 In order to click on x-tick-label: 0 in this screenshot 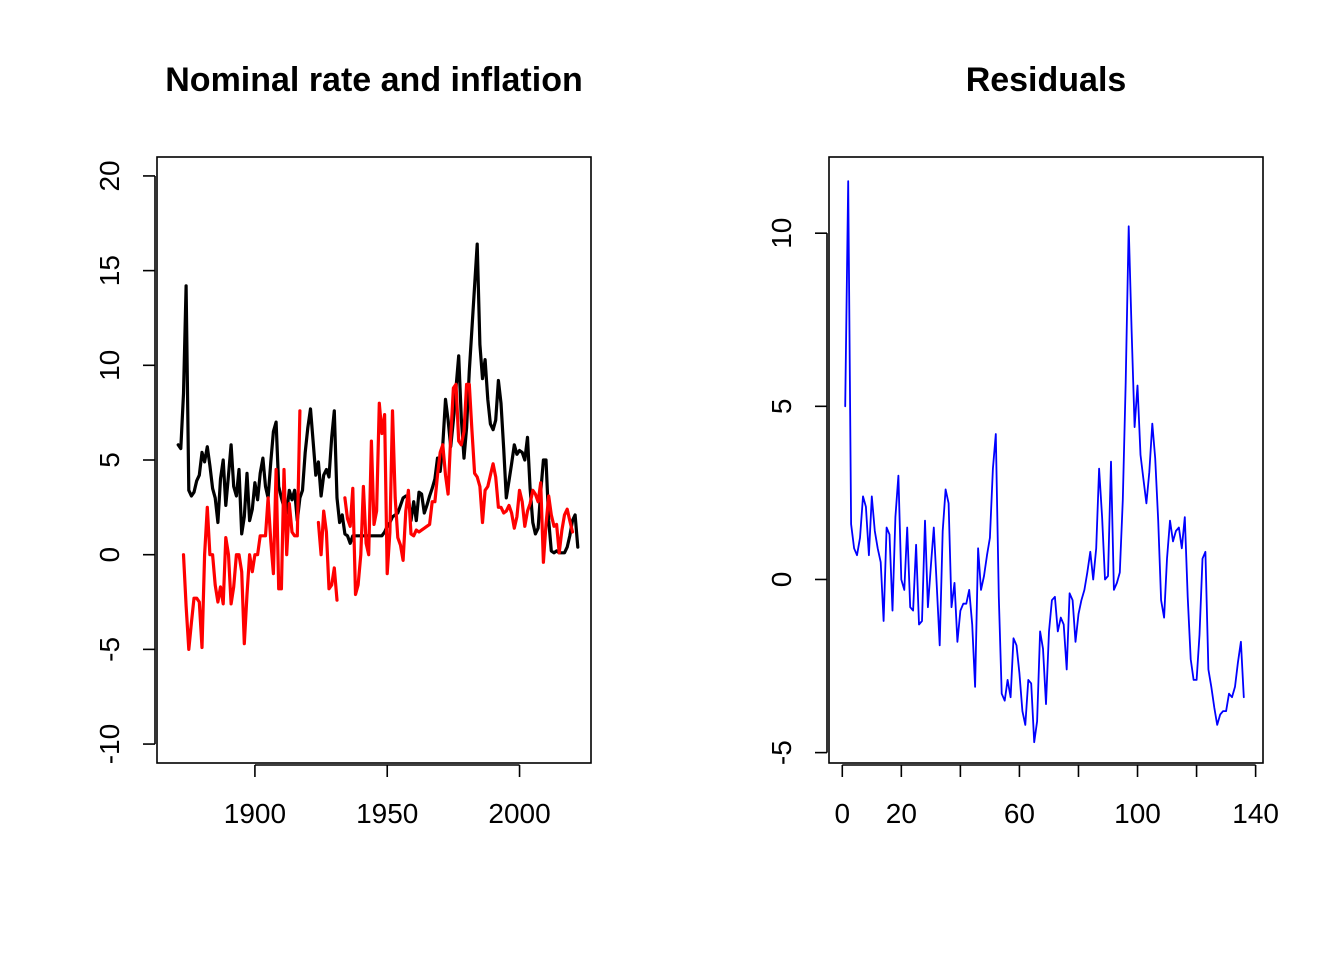, I will do `click(842, 813)`.